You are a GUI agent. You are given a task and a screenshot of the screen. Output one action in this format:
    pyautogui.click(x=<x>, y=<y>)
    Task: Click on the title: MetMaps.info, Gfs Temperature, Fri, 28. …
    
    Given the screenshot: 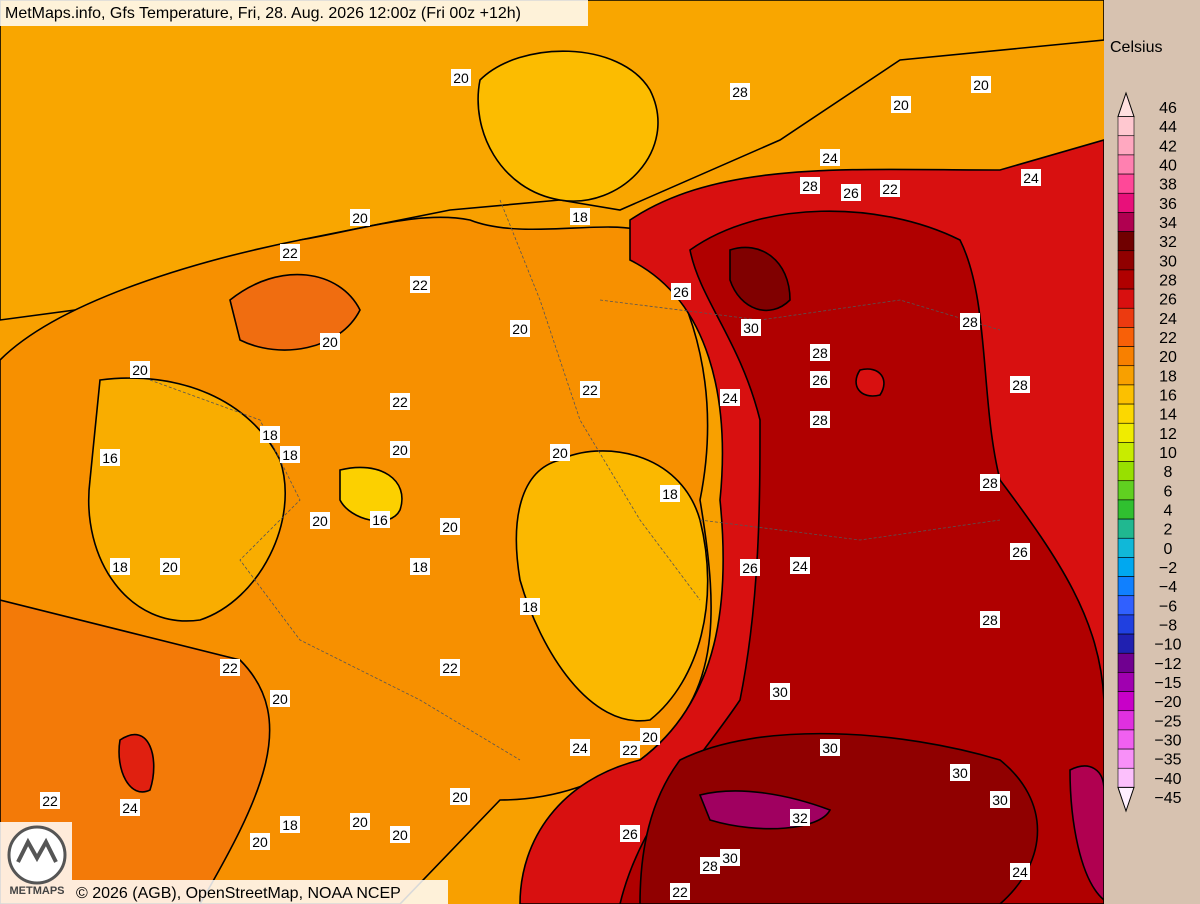 What is the action you would take?
    pyautogui.click(x=263, y=13)
    